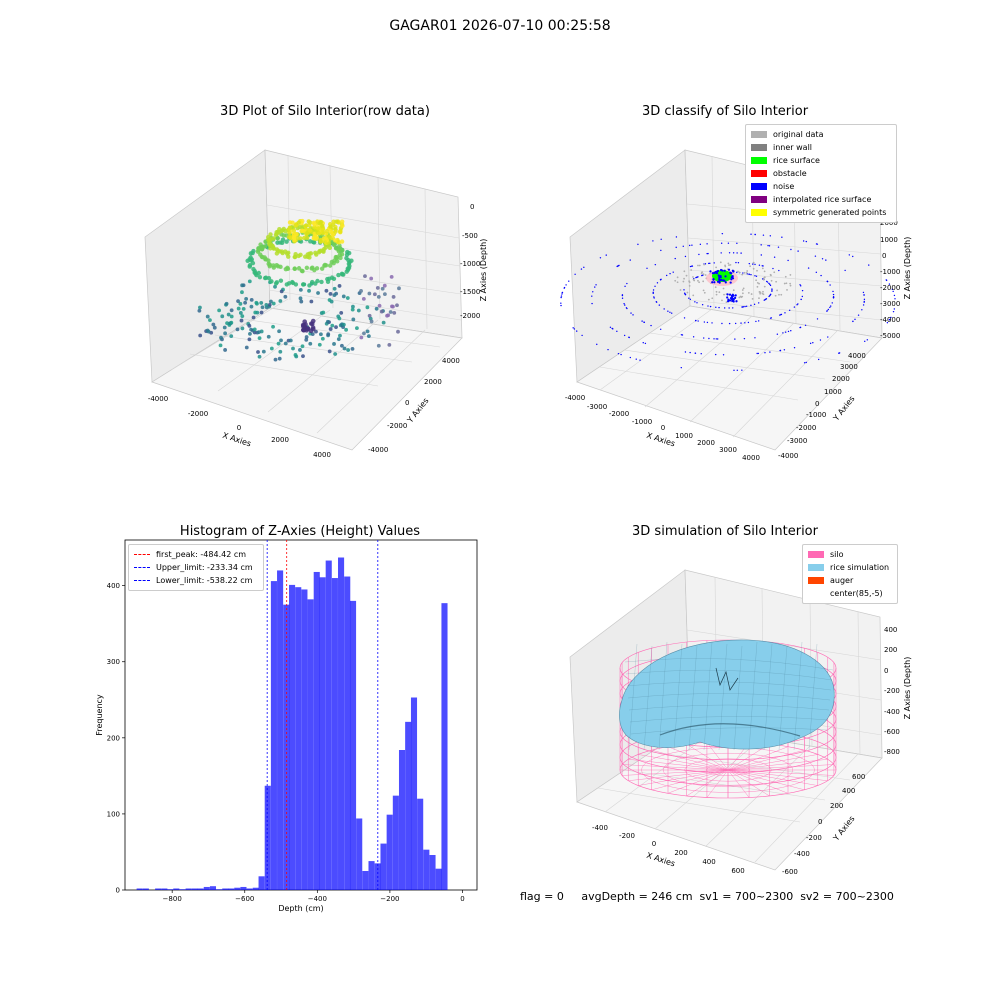 The height and width of the screenshot is (1000, 1000). I want to click on silo-floor-ring, so click(728, 770).